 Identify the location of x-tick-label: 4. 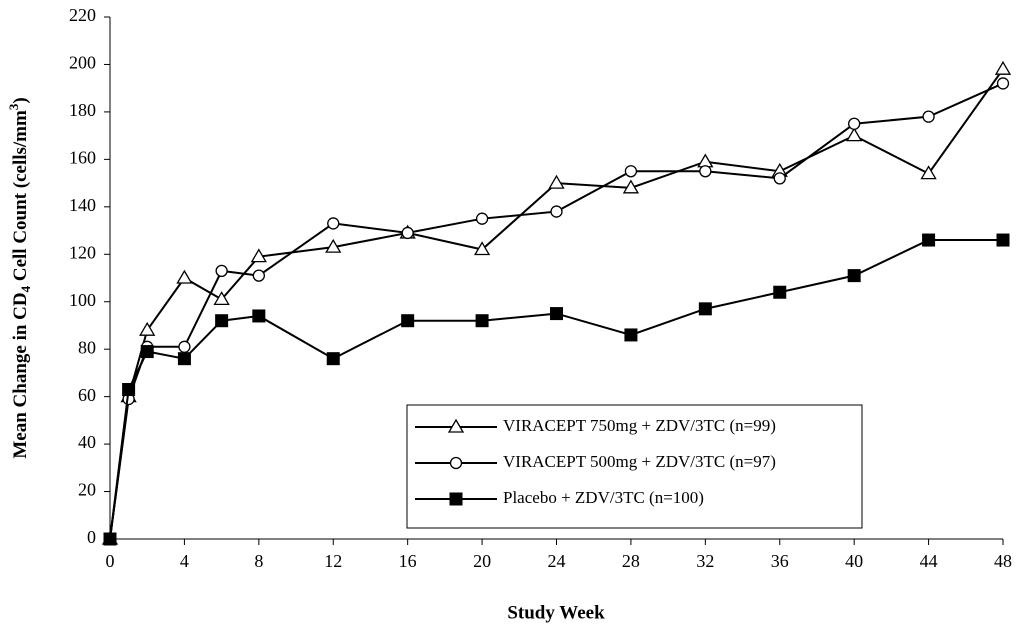
(184, 561).